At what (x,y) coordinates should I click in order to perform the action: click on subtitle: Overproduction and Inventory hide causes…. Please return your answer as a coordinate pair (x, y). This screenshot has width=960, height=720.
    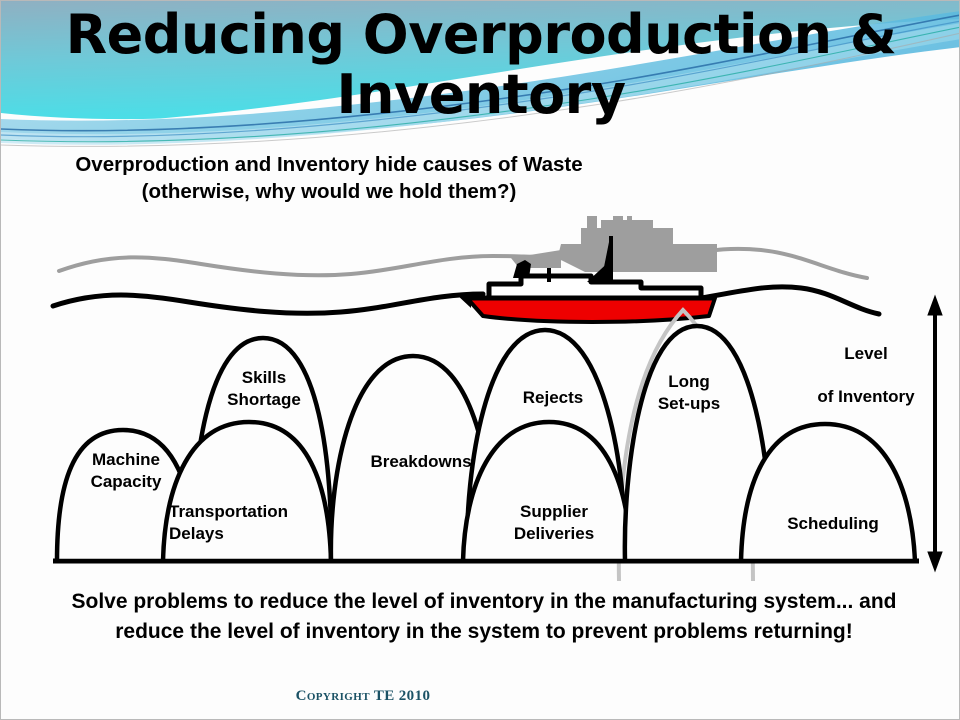
    Looking at the image, I should click on (329, 178).